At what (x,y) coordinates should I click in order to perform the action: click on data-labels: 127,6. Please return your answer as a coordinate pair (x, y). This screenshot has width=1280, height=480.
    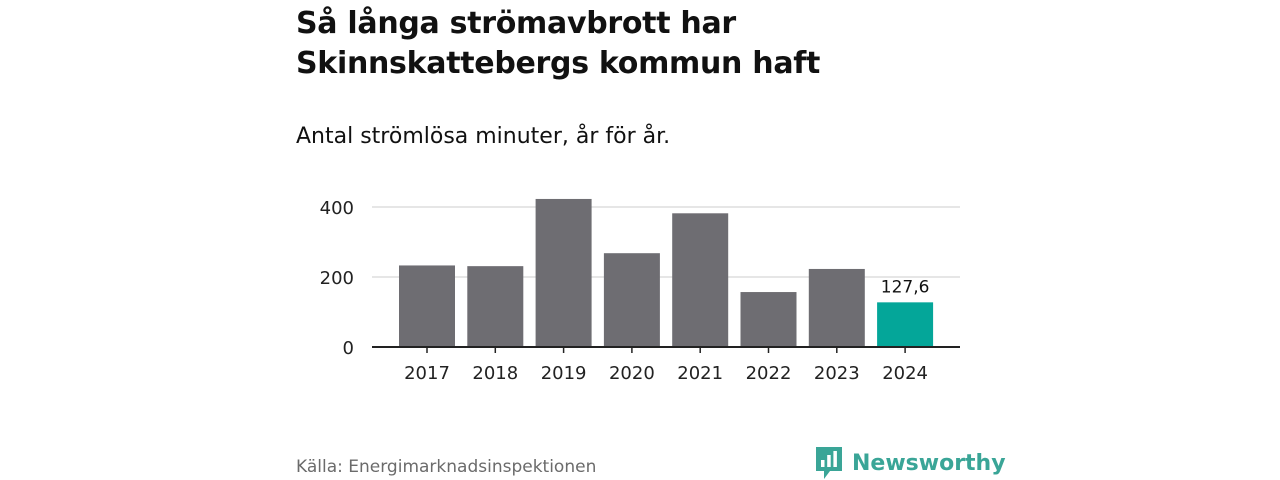
    Looking at the image, I should click on (905, 287).